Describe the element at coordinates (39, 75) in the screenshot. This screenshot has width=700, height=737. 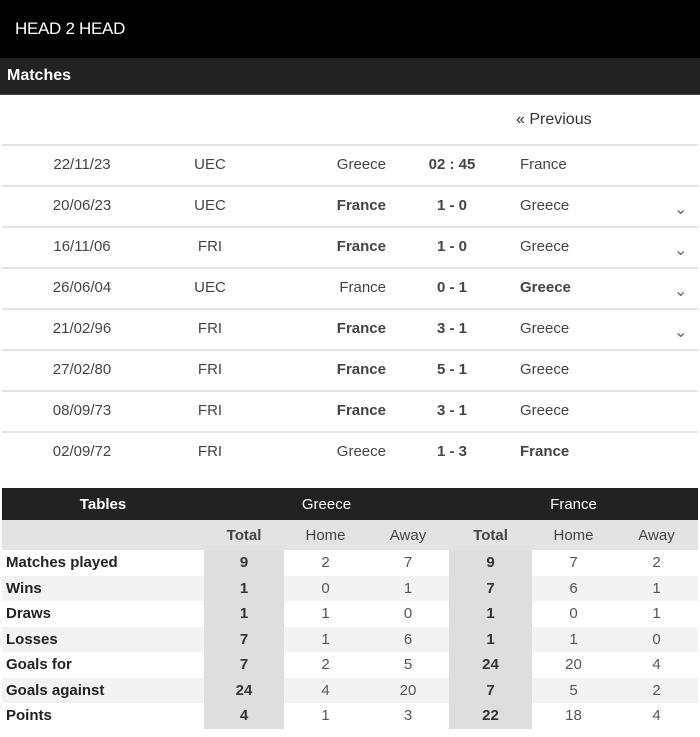
I see `matches-title: Matches` at that location.